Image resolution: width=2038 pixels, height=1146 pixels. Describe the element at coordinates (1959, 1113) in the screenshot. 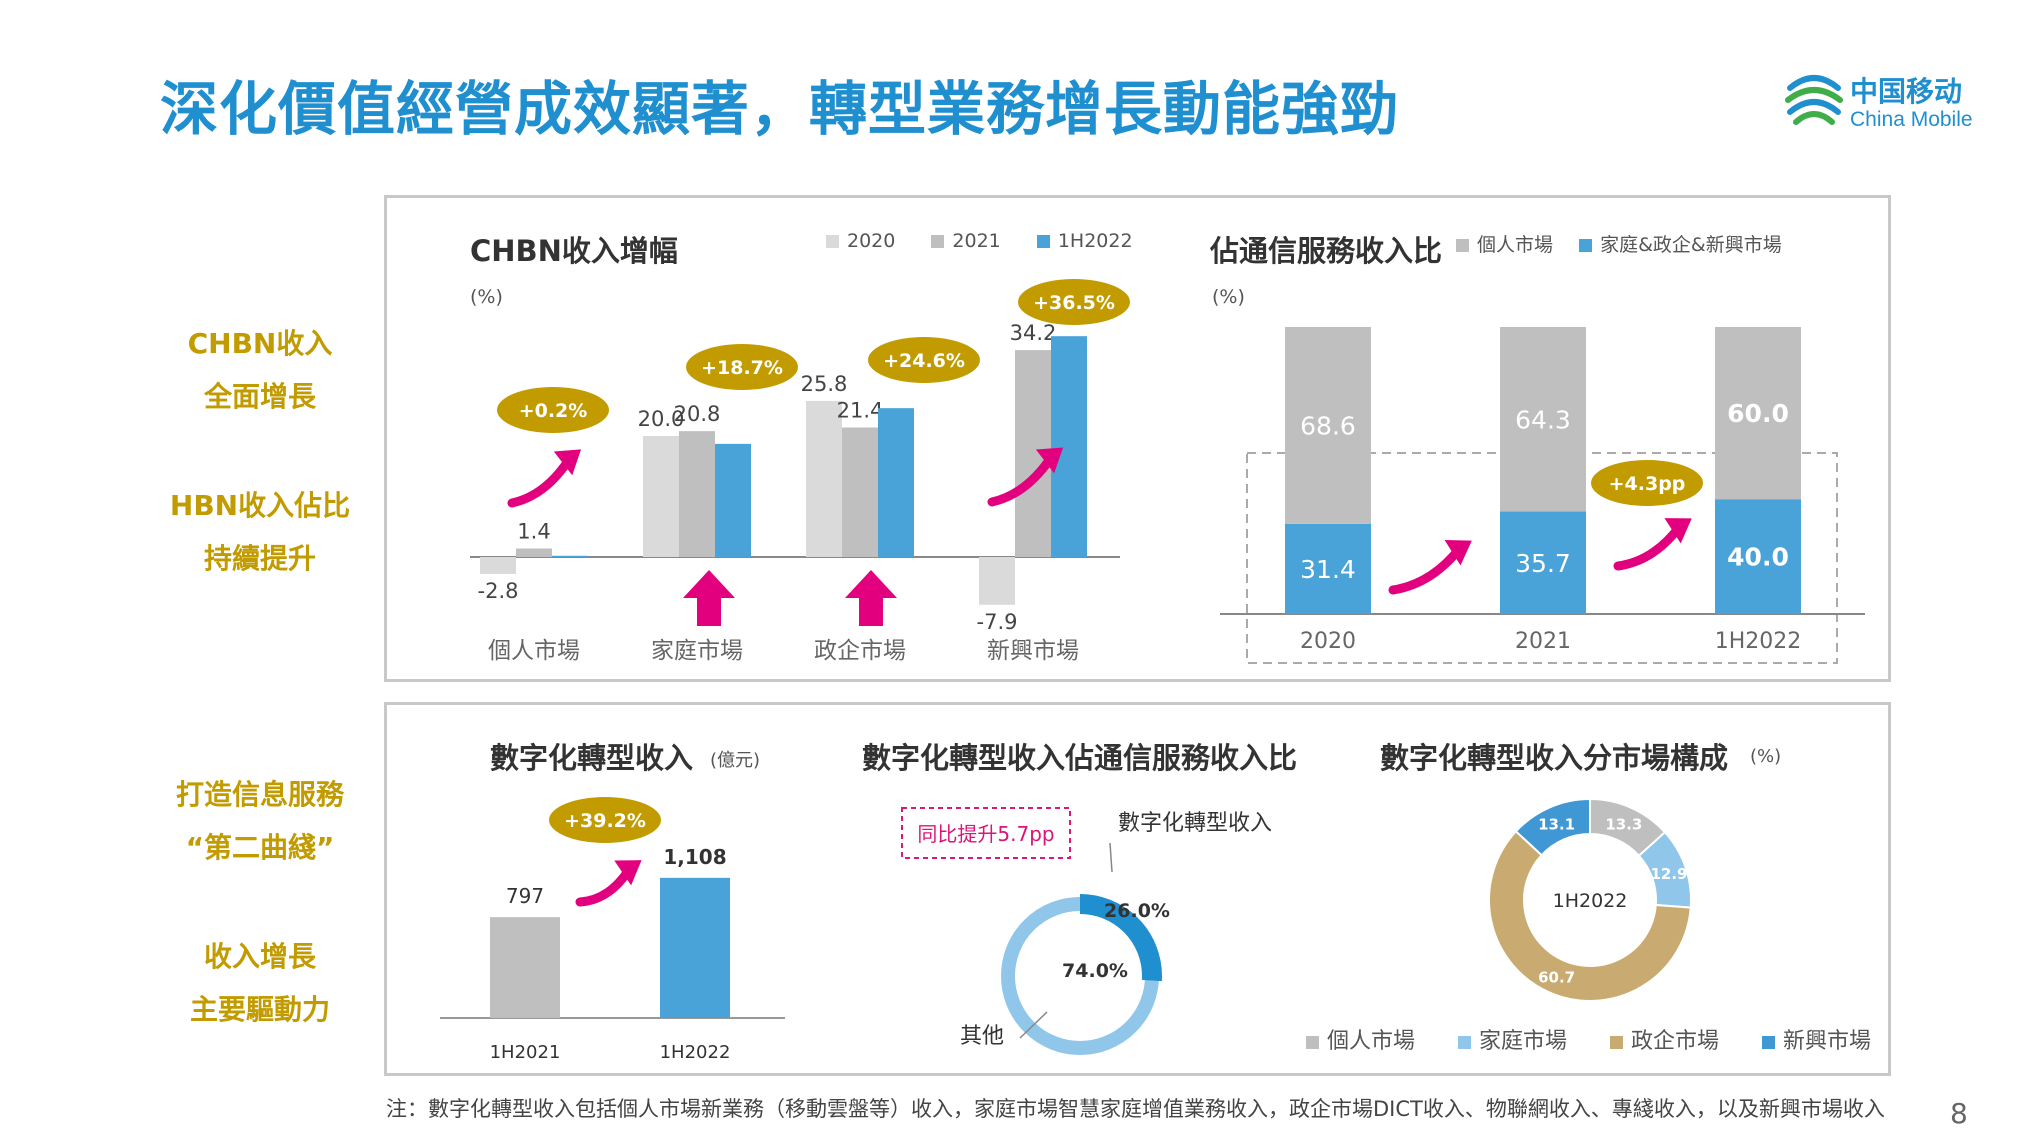

I see `page-number: 8` at that location.